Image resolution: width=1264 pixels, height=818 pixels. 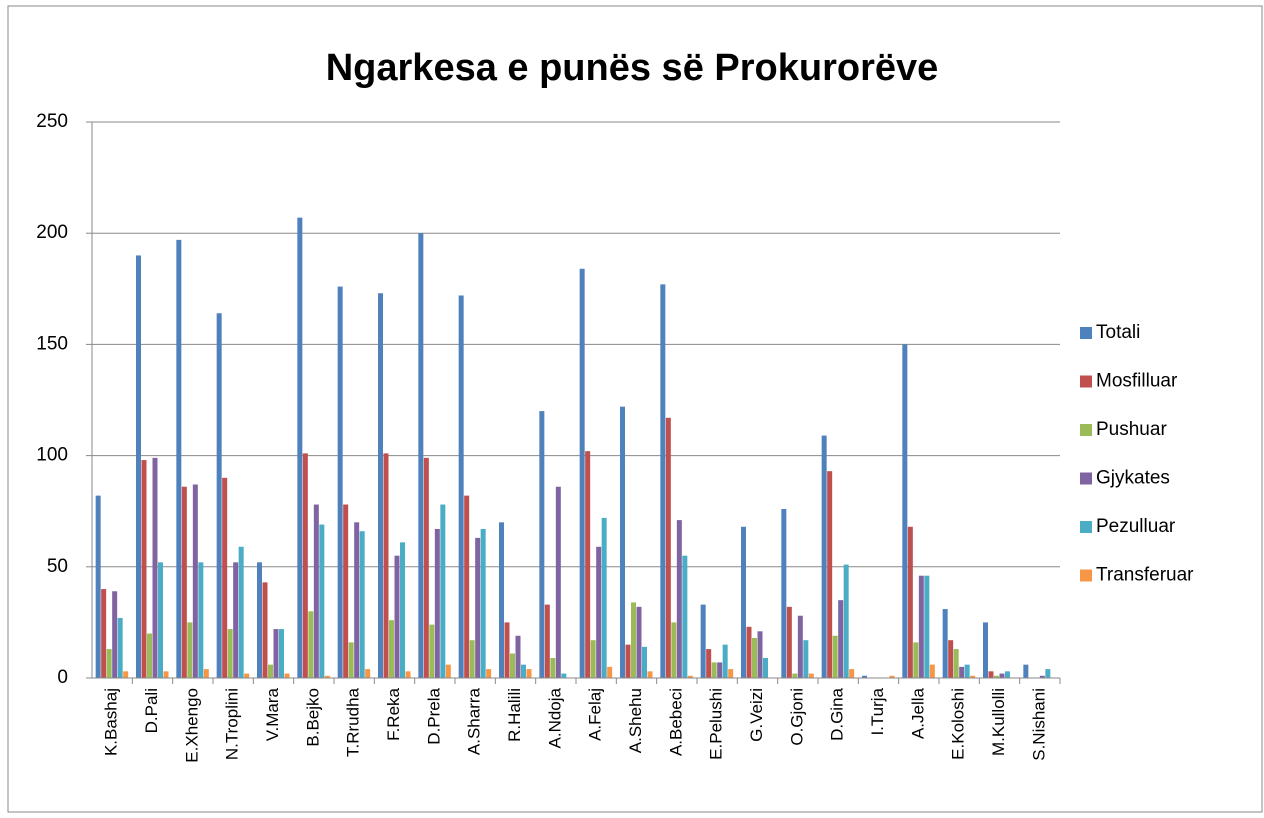 What do you see at coordinates (837, 713) in the screenshot?
I see `x-tick-label: D.Gina` at bounding box center [837, 713].